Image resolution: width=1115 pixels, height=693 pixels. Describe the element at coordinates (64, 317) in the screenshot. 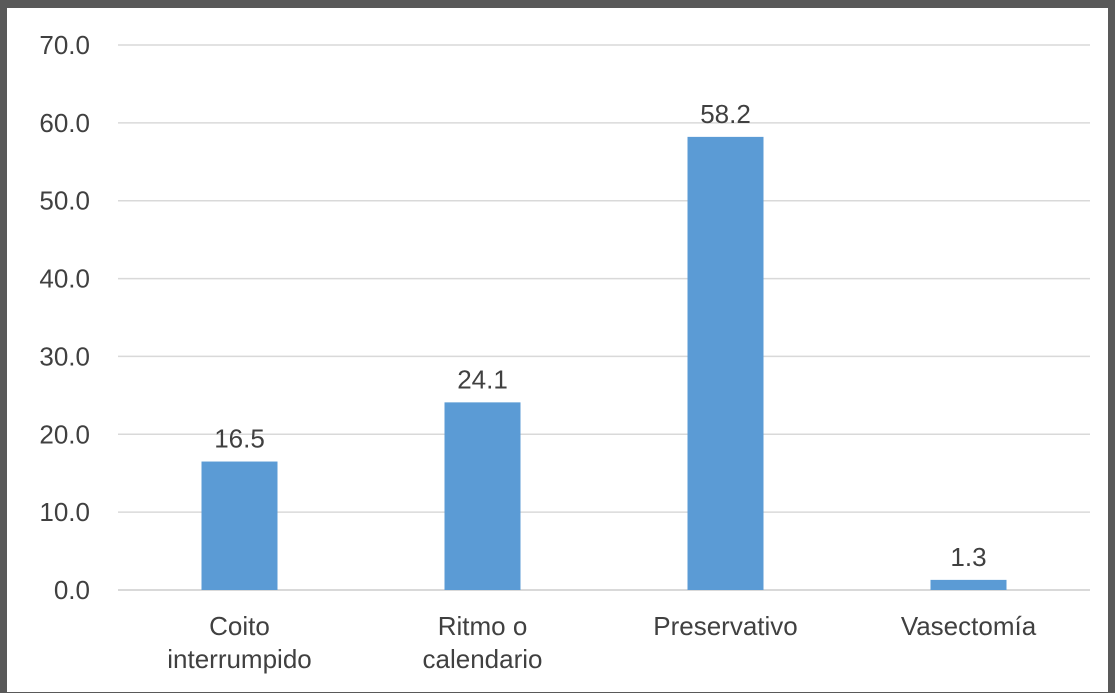

I see `y-axis-ticks: 0.0 10.0 20.0 30.0 40.0 50.0 60.0 70.0` at that location.